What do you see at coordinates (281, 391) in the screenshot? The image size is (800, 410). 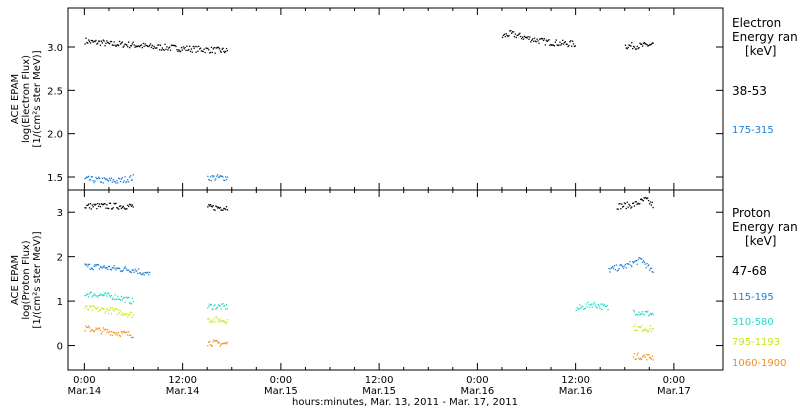 I see `x-tick-label-date: Mar.15` at bounding box center [281, 391].